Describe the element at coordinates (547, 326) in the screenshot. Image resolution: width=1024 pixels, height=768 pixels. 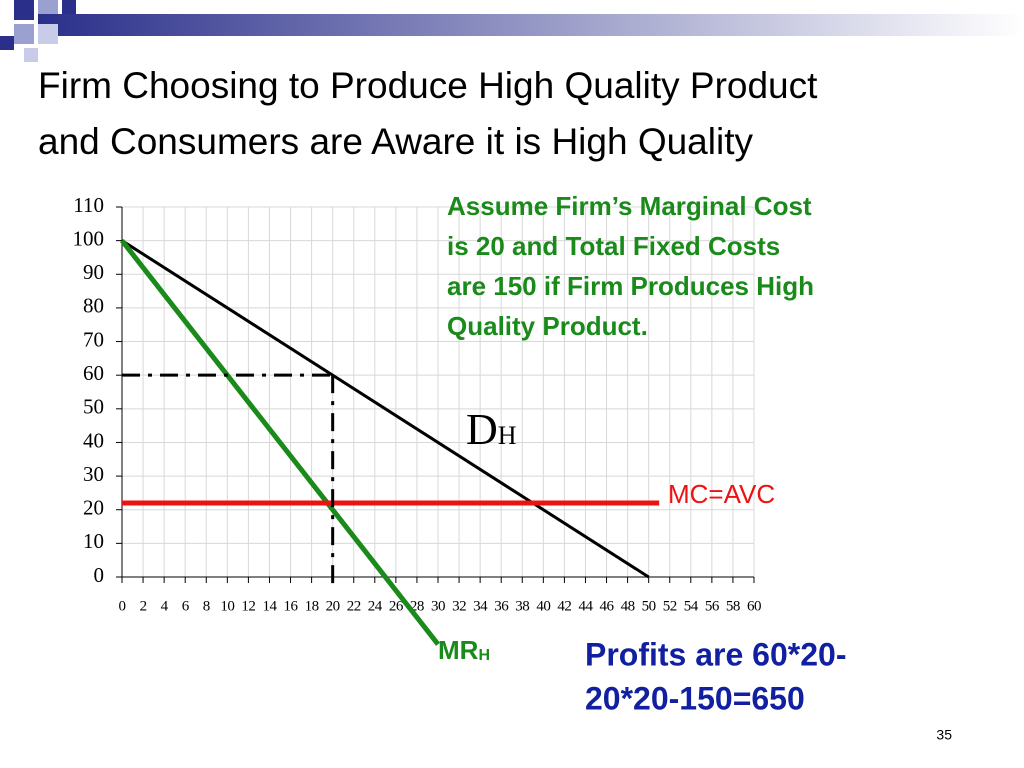
I see `annotation: Quality Product.` at that location.